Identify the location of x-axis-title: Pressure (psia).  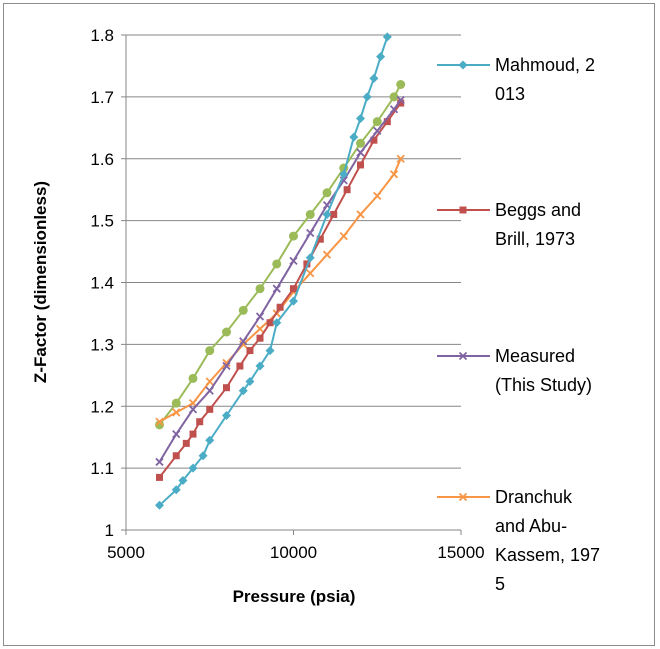
(294, 596).